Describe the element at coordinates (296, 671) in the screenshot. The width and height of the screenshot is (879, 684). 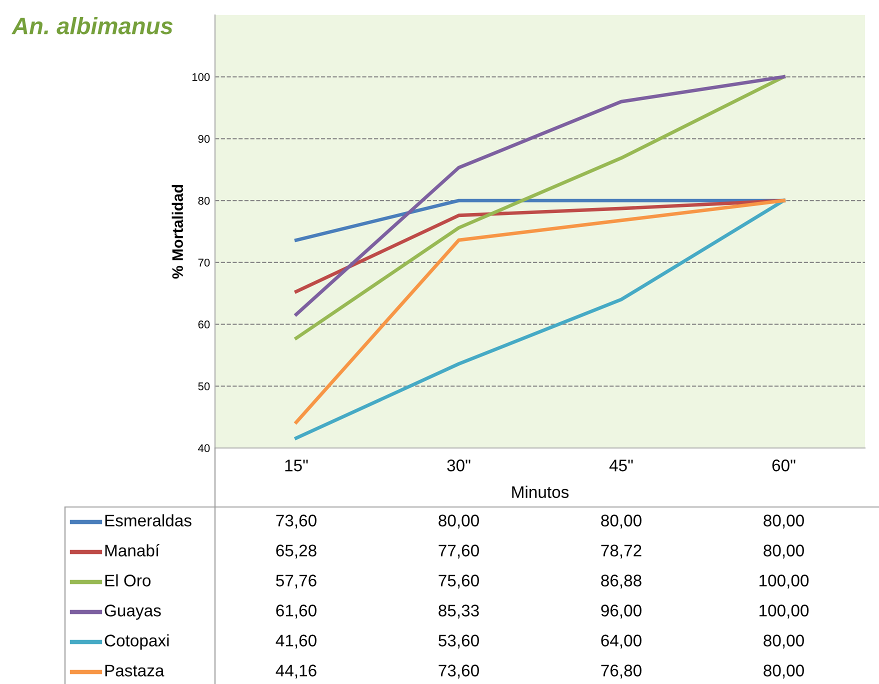
I see `data-label: 44,16` at that location.